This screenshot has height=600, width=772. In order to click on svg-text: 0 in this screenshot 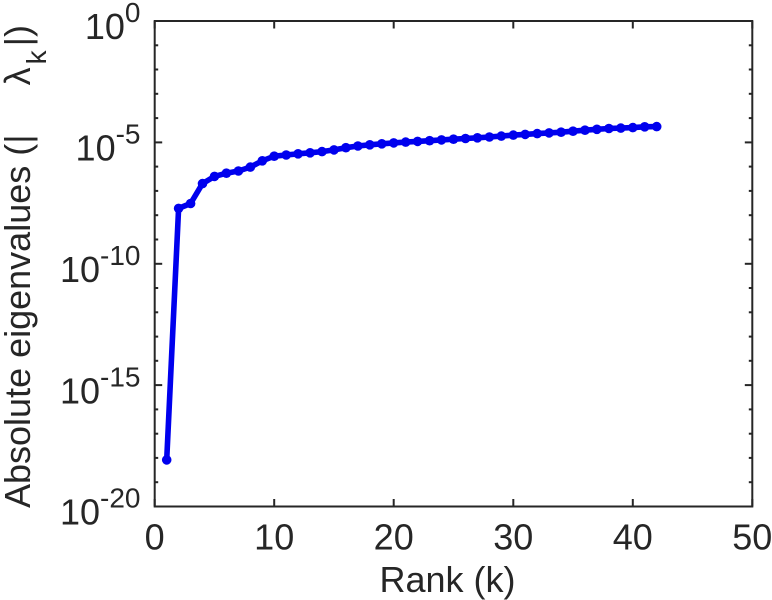, I will do `click(155, 537)`.